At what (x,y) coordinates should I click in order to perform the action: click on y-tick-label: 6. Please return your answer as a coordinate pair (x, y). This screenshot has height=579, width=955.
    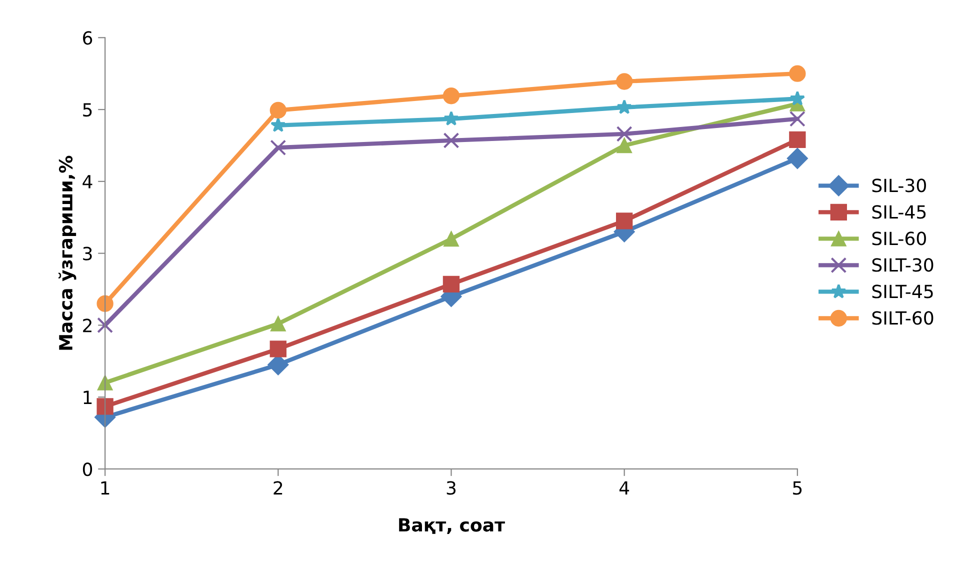
    Looking at the image, I should click on (87, 38).